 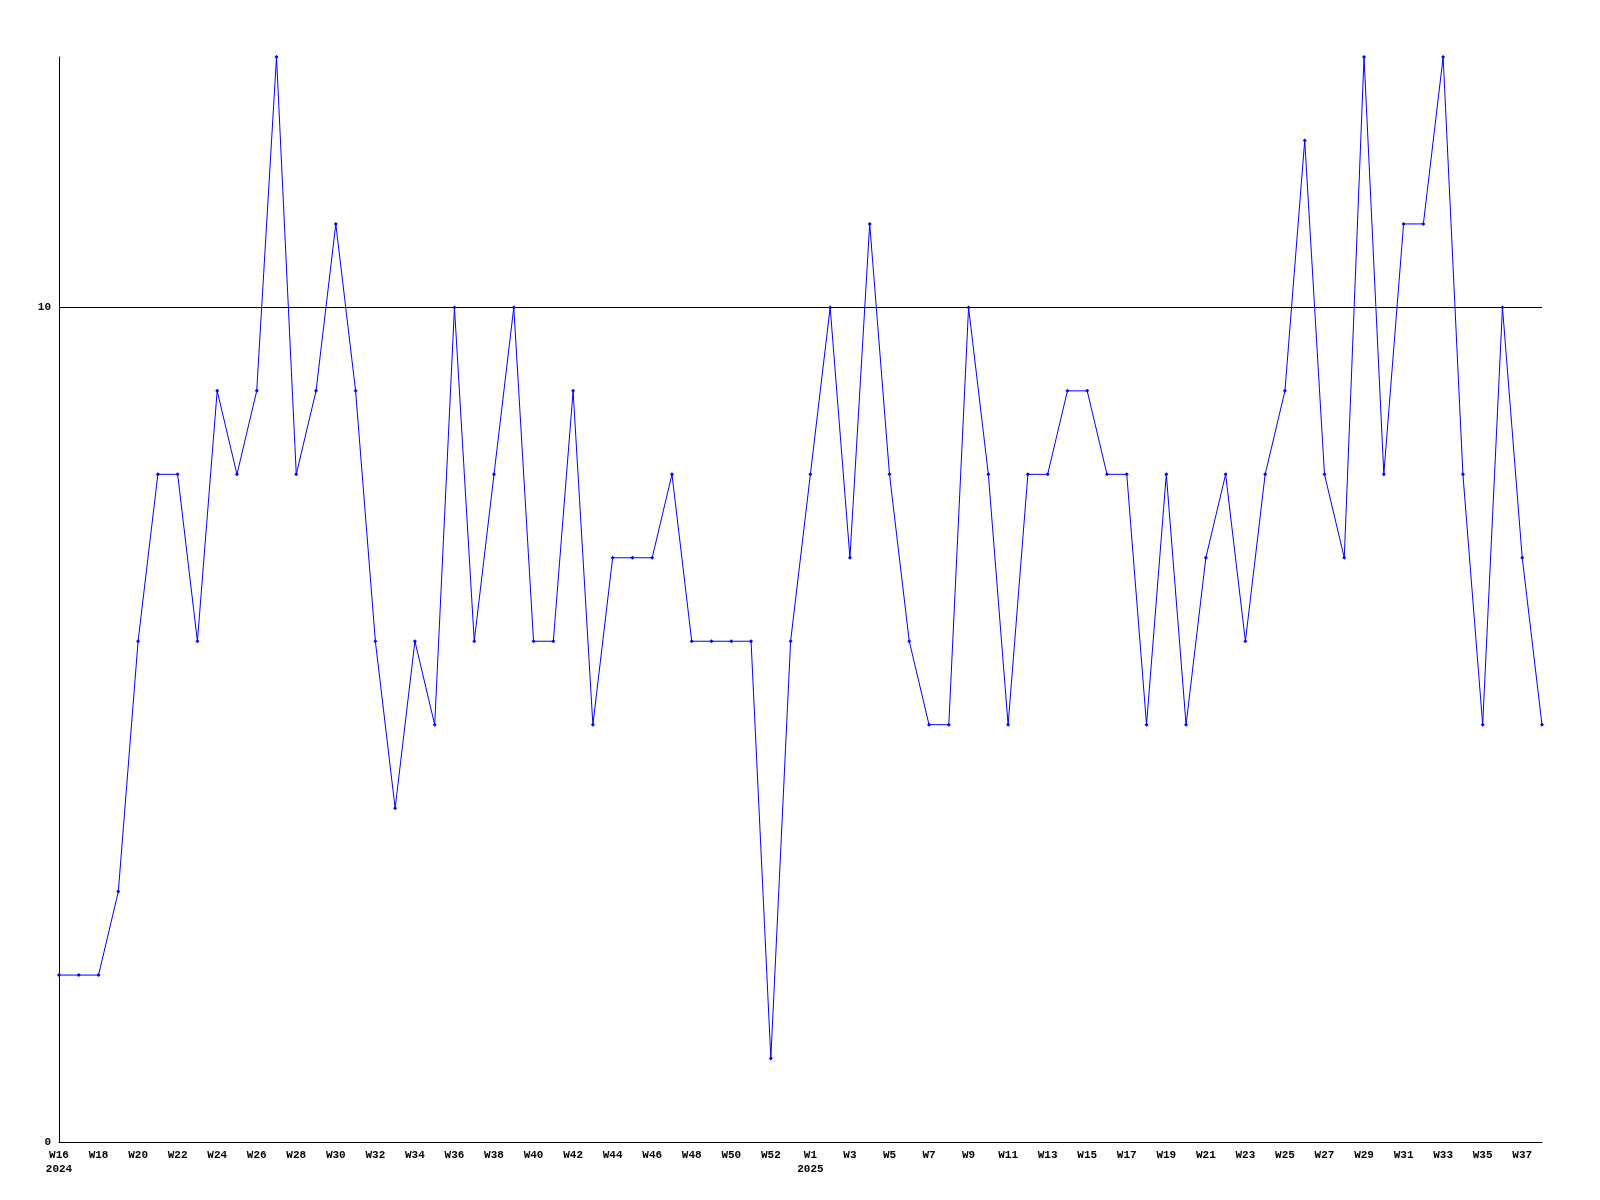 What do you see at coordinates (1126, 1155) in the screenshot?
I see `x-tick-label: W17` at bounding box center [1126, 1155].